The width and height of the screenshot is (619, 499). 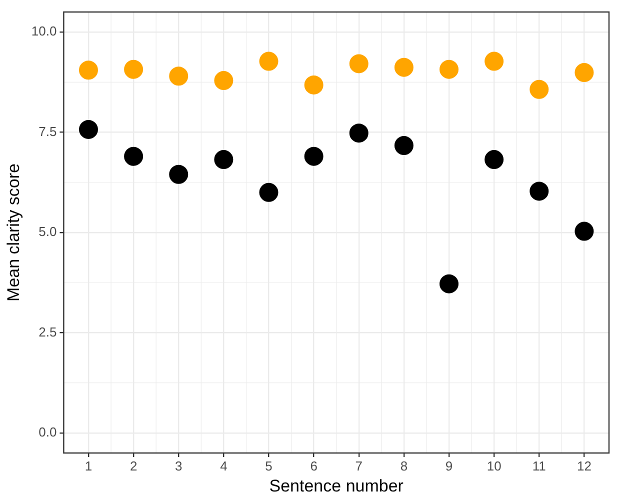 I want to click on y-tick-label: 7.5, so click(x=47, y=131).